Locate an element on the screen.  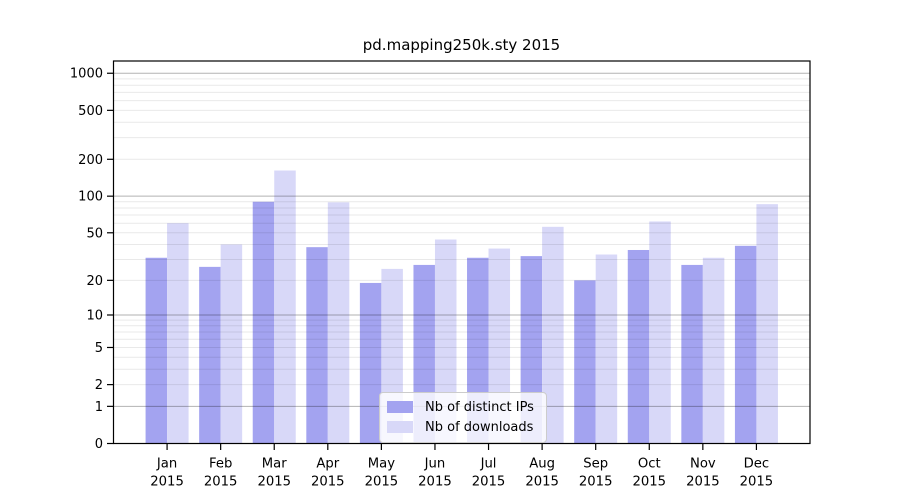
x-tick-label-month: Jun is located at coordinates (435, 464).